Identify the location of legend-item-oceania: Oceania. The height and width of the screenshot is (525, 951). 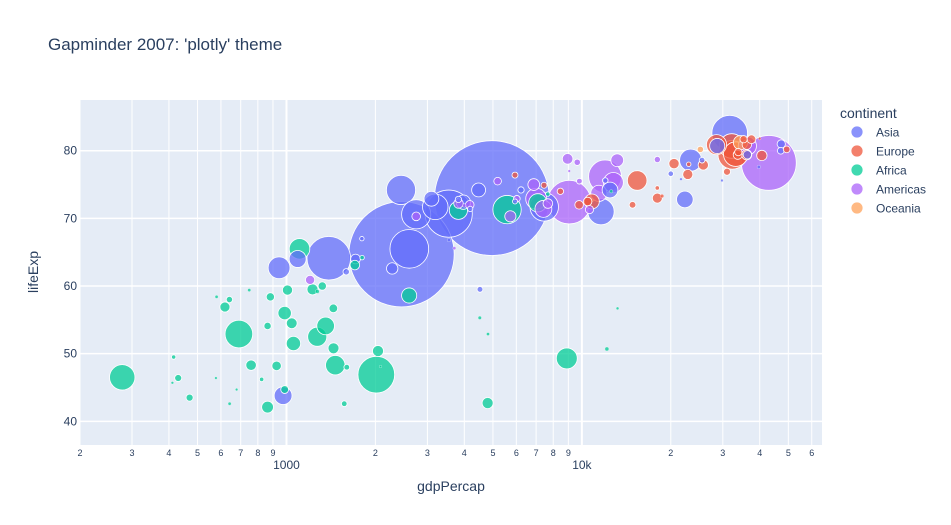
(885, 209).